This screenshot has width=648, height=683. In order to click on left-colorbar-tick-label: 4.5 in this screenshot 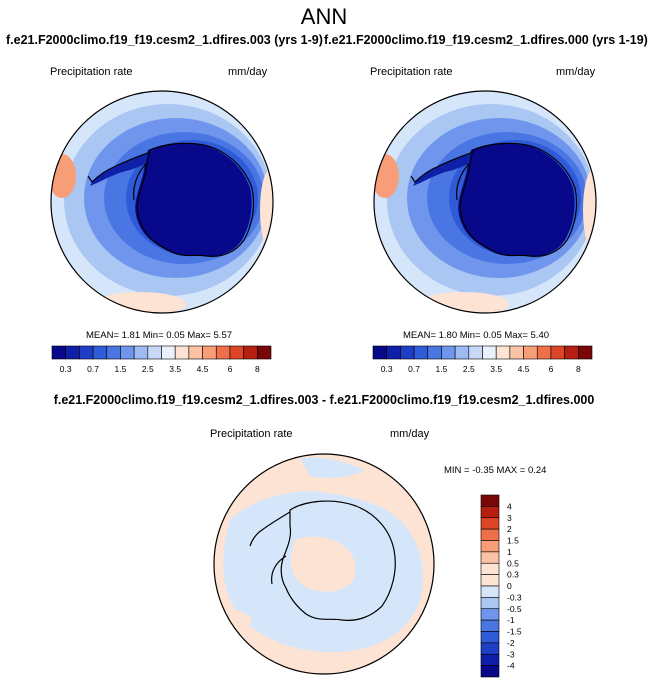, I will do `click(203, 369)`.